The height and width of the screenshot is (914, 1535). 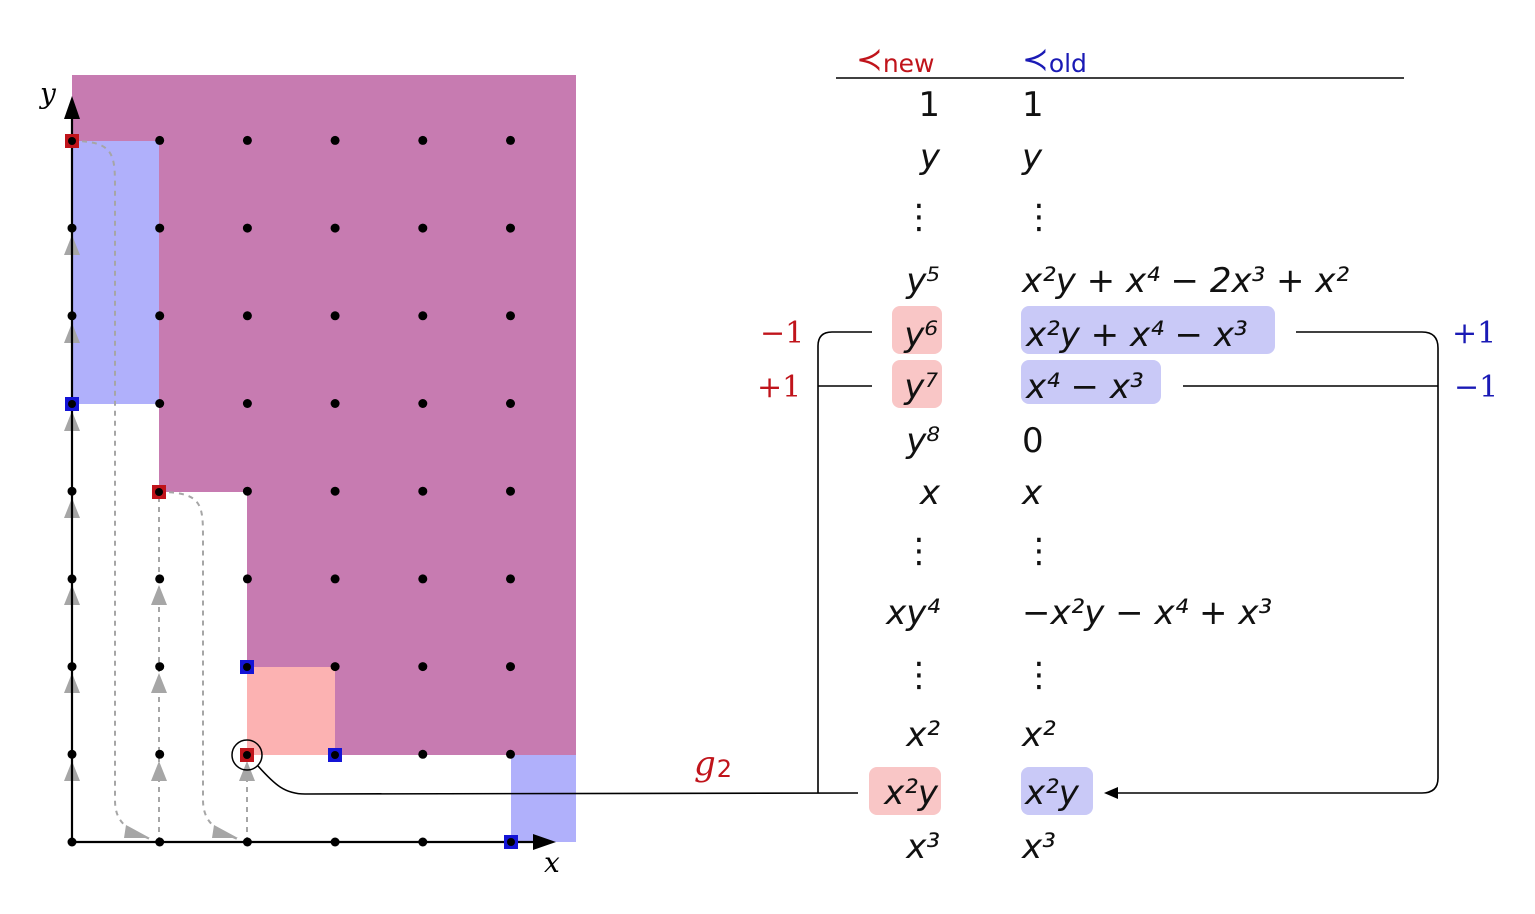 I want to click on g2-highlight-circle, so click(x=247, y=755).